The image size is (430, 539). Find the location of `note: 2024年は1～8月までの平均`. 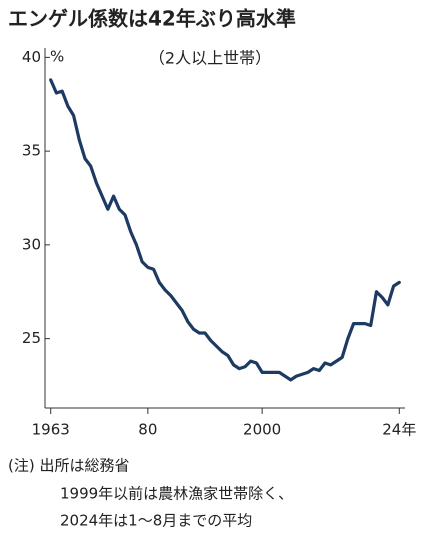

note: 2024年は1～8月までの平均 is located at coordinates (156, 521).